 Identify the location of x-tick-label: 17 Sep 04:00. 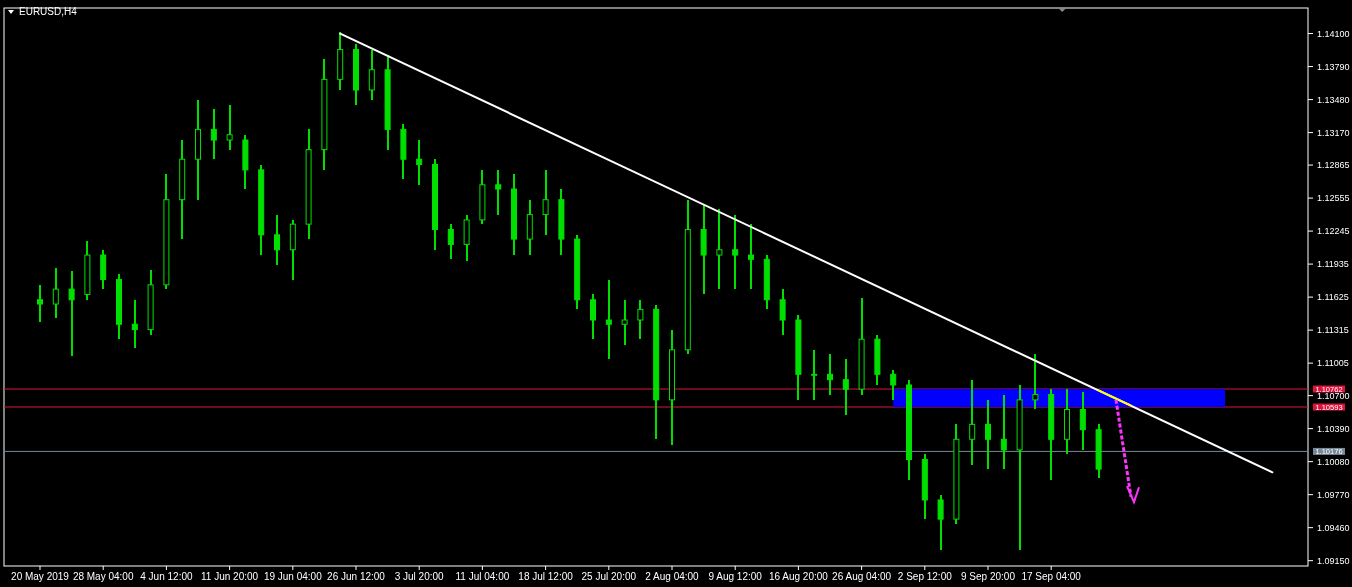
(1051, 576).